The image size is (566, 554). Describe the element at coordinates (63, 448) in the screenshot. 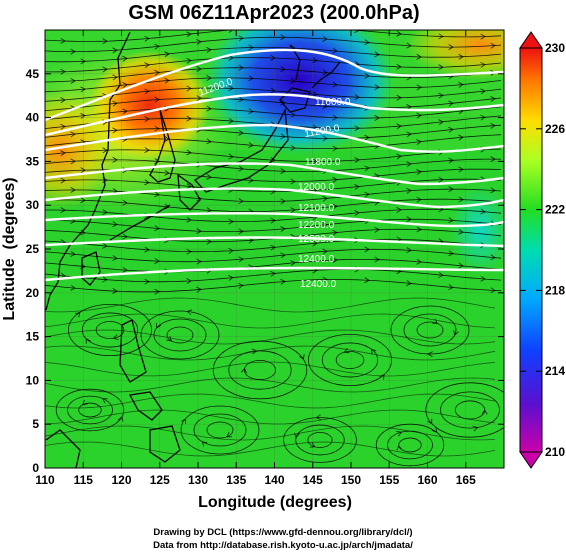

I see `coastline-borneo` at that location.